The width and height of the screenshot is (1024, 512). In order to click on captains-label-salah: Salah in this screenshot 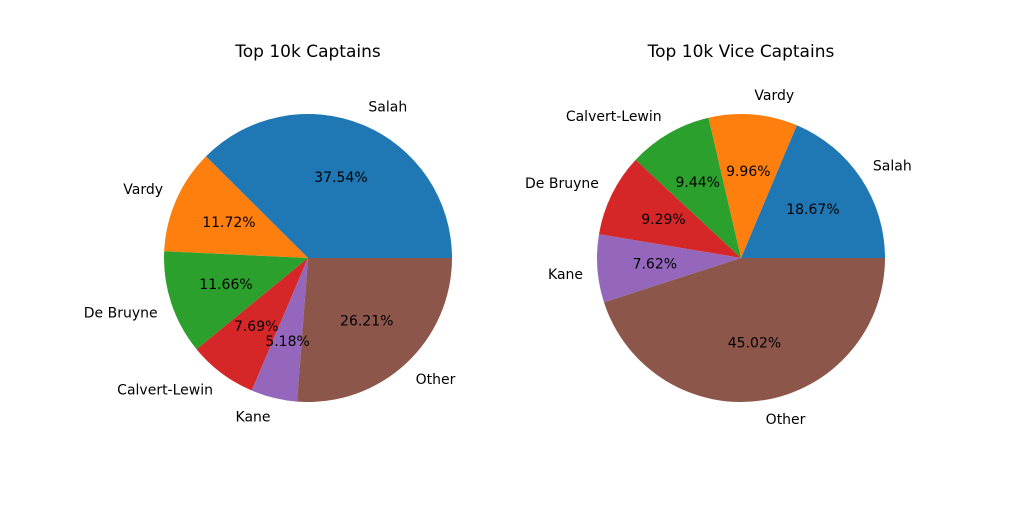, I will do `click(387, 108)`.